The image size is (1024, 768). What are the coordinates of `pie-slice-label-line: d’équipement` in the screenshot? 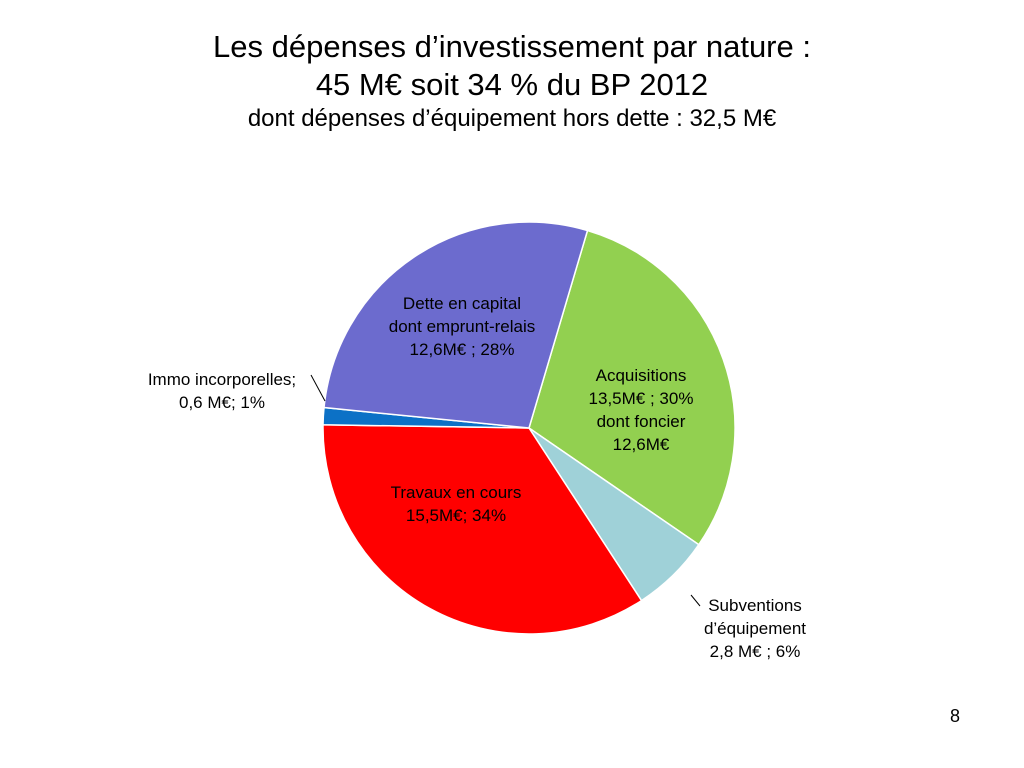 It's located at (755, 628).